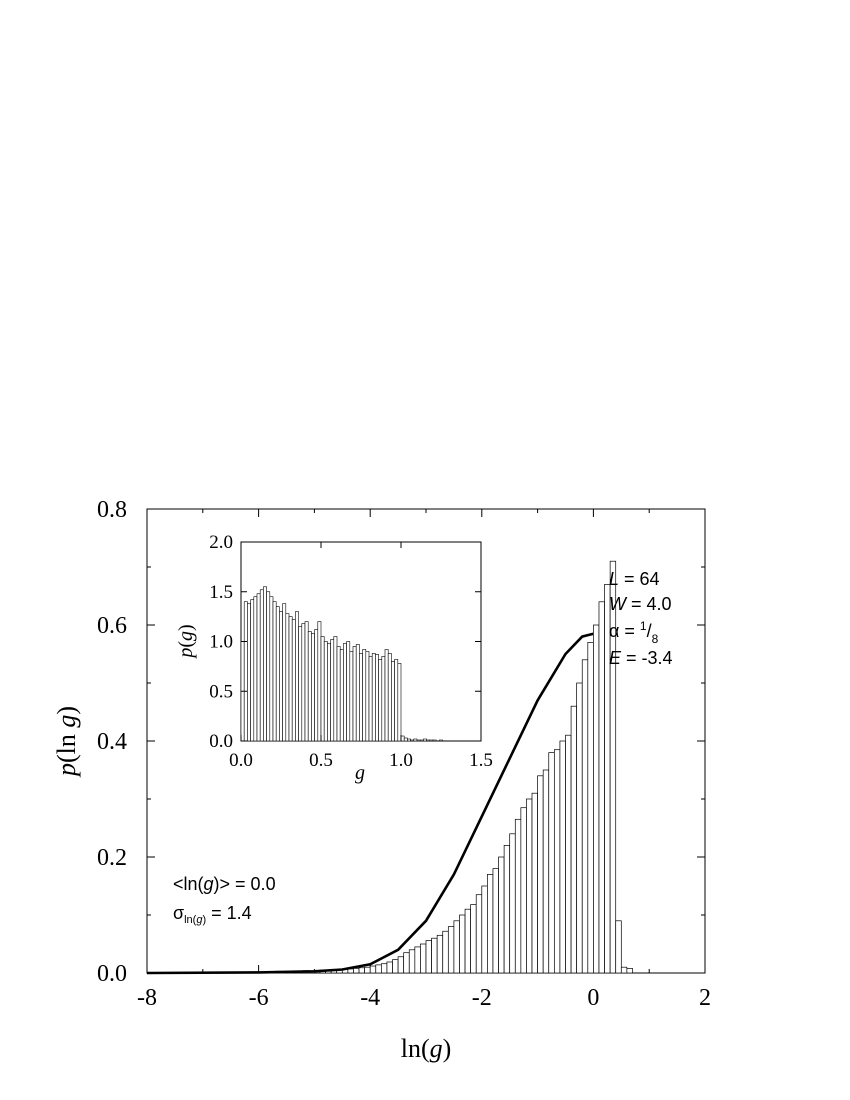  What do you see at coordinates (221, 592) in the screenshot?
I see `inset-y-tick-label: 1.5` at bounding box center [221, 592].